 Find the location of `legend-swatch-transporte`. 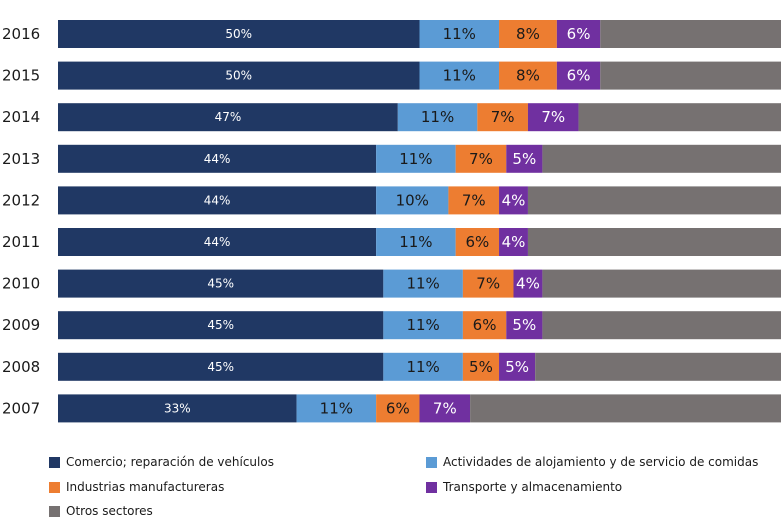

legend-swatch-transporte is located at coordinates (431, 487).